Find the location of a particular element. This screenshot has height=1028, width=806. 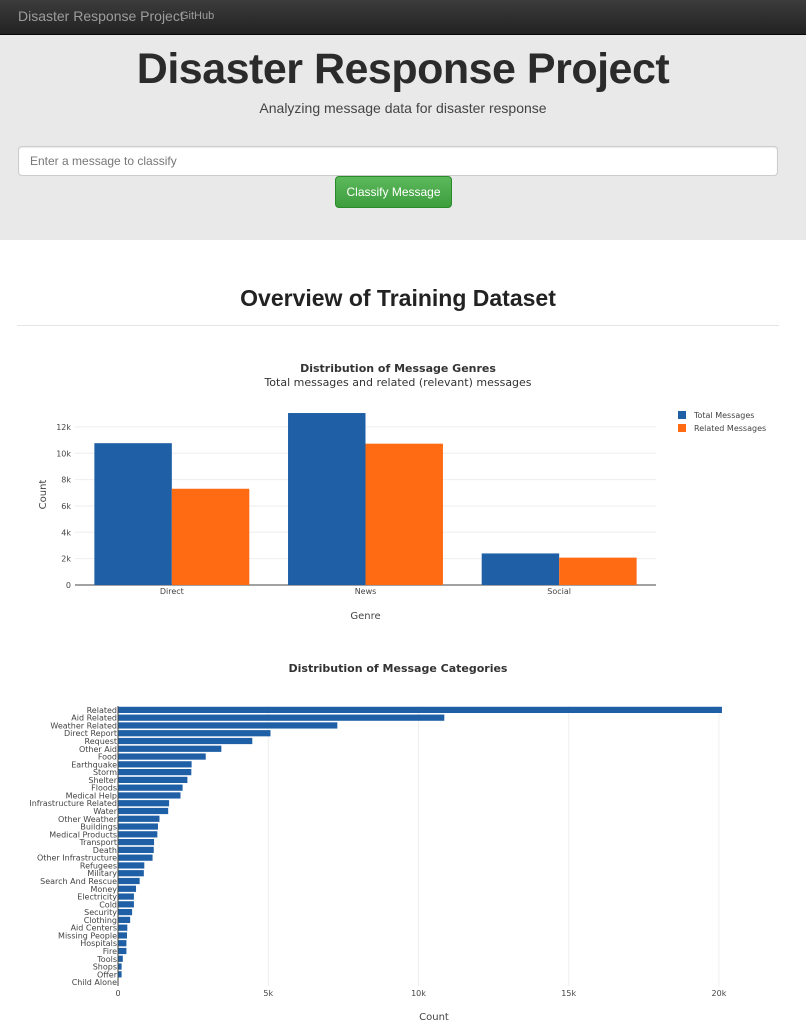

legend-label: Total Messages is located at coordinates (723, 415).